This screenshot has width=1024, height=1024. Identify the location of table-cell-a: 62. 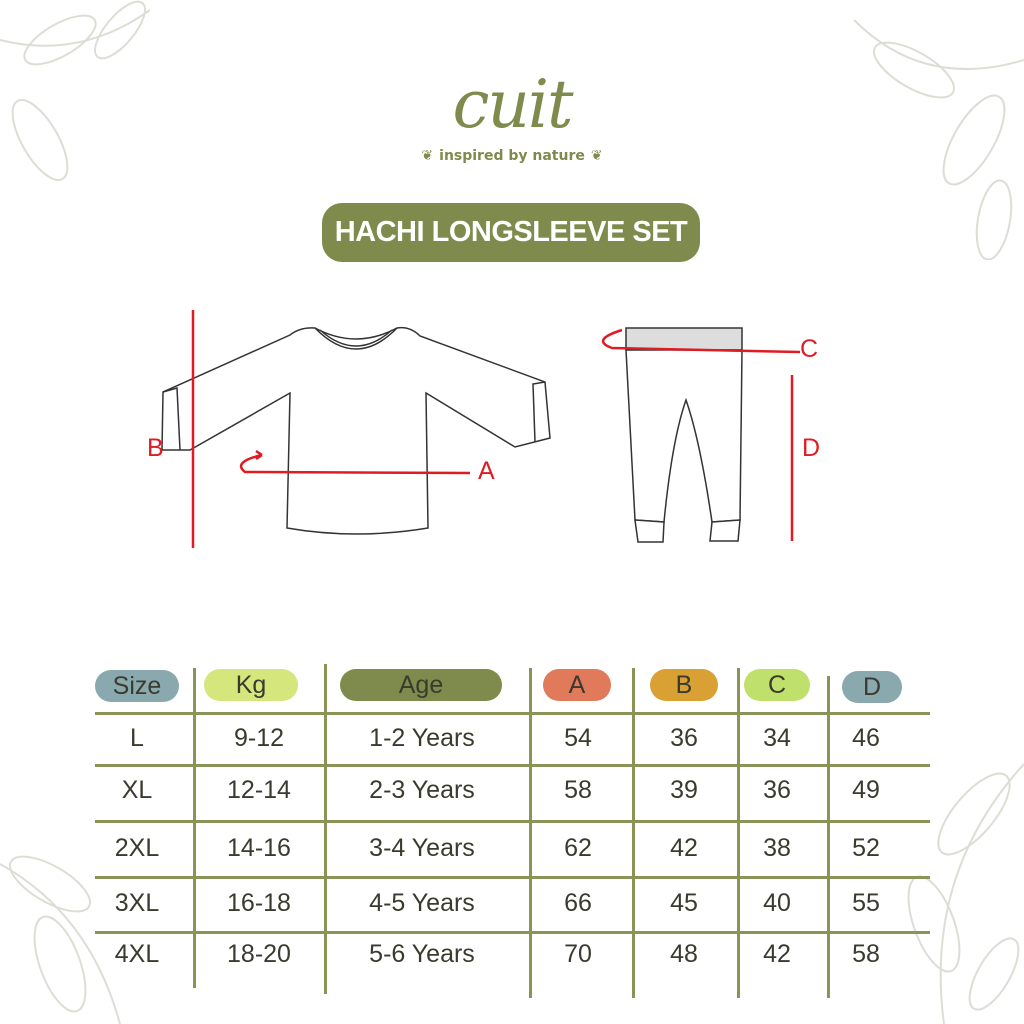
(578, 848).